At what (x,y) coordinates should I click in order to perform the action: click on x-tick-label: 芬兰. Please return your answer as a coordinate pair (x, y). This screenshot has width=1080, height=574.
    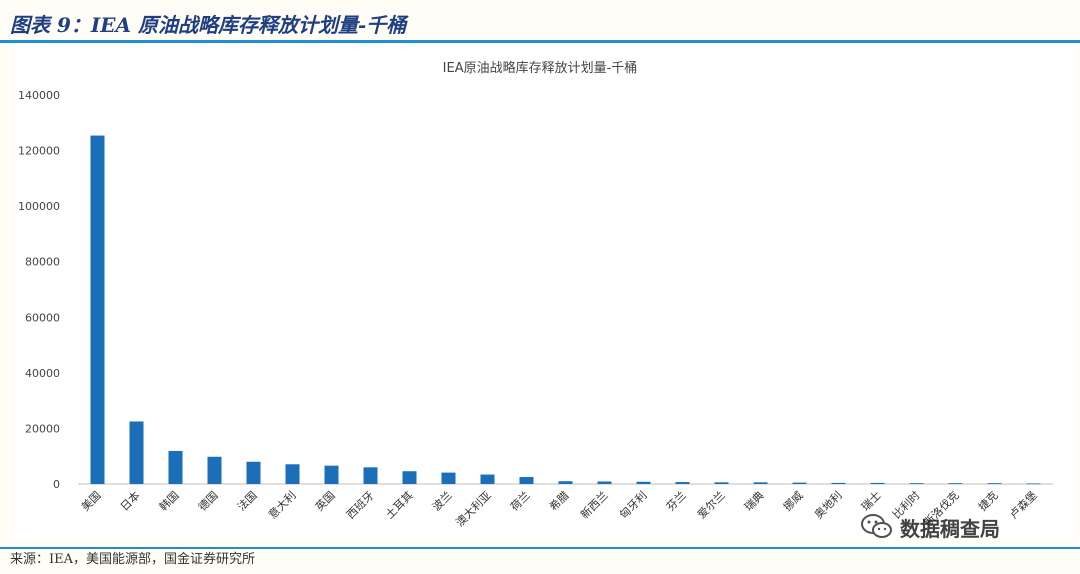
    Looking at the image, I should click on (676, 501).